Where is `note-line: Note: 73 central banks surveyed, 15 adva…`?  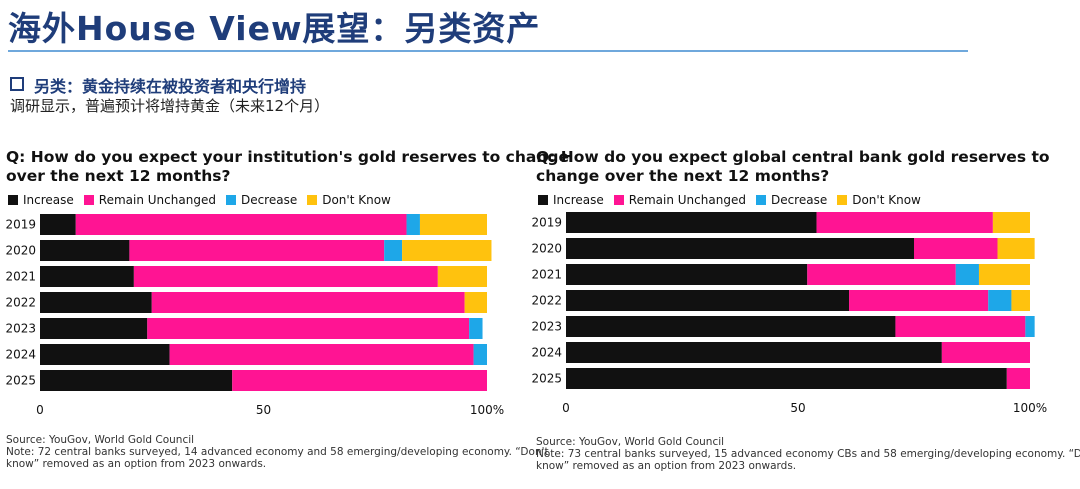
note-line: Note: 73 central banks surveyed, 15 adva… is located at coordinates (808, 454).